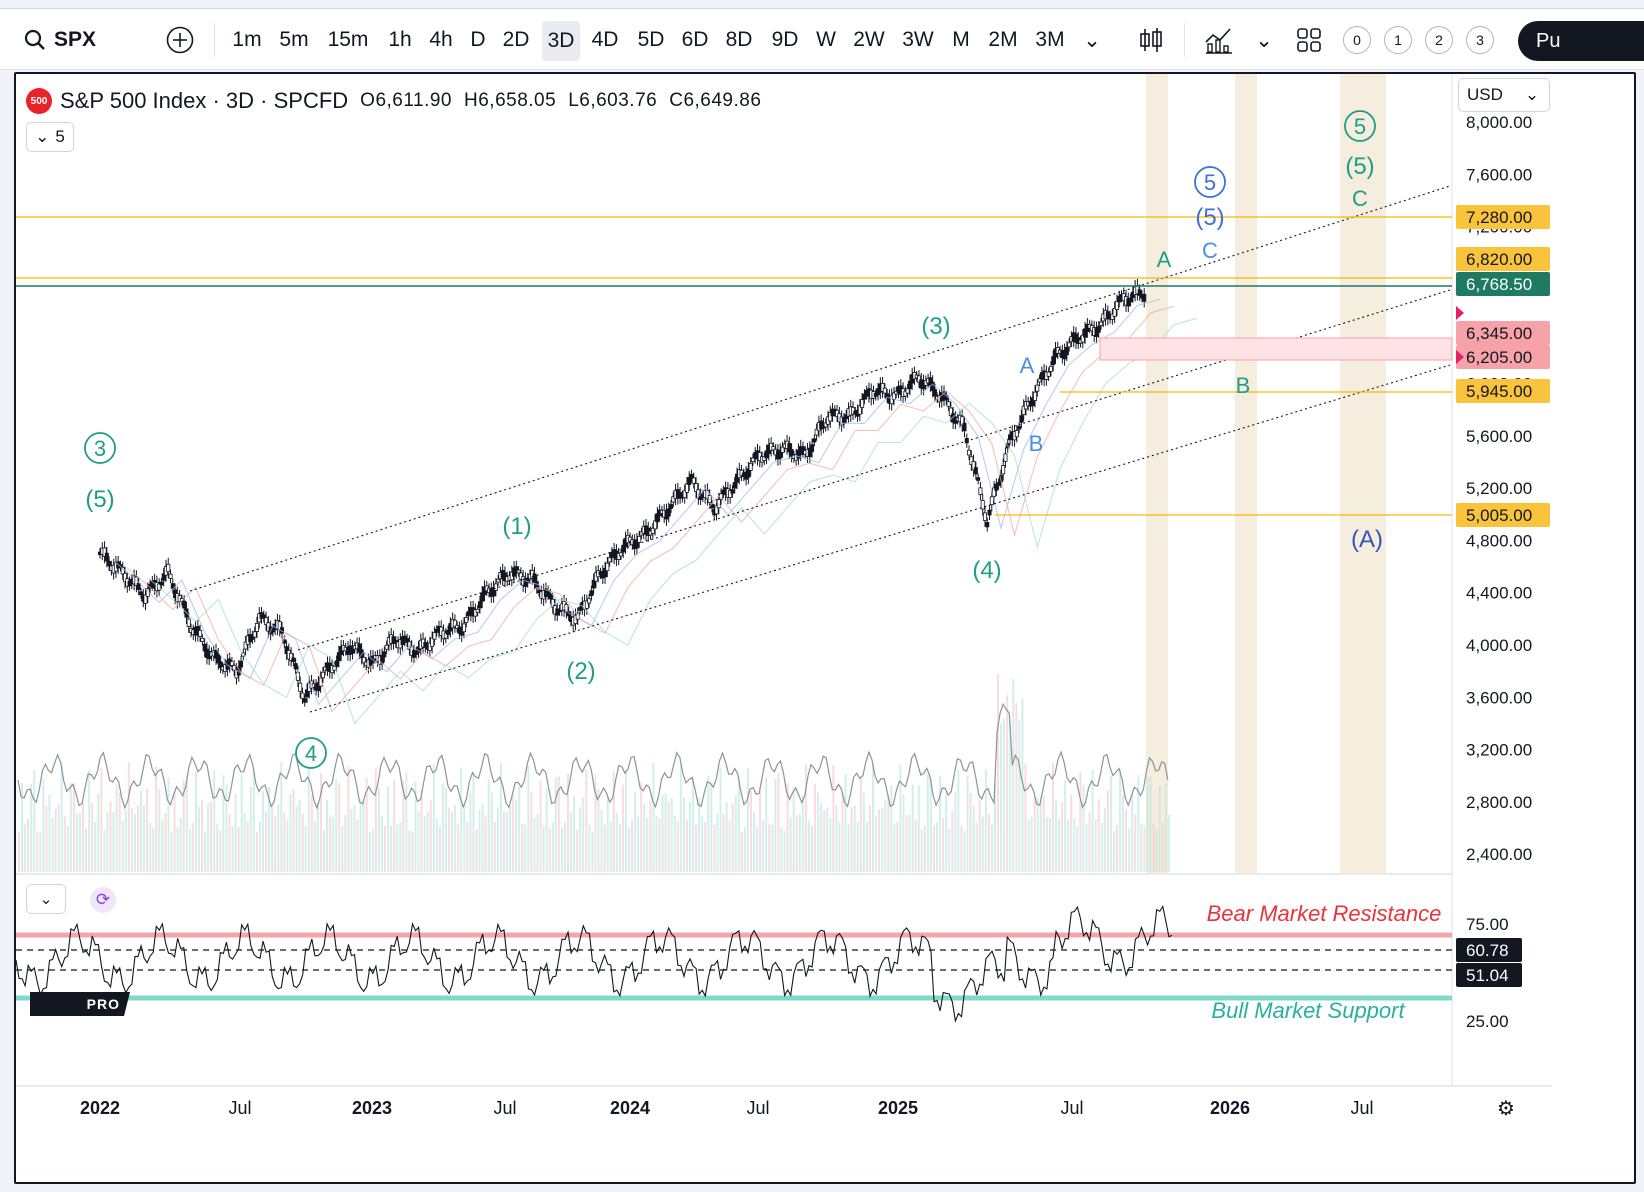  I want to click on price-level-label: 6,768.50, so click(1499, 284).